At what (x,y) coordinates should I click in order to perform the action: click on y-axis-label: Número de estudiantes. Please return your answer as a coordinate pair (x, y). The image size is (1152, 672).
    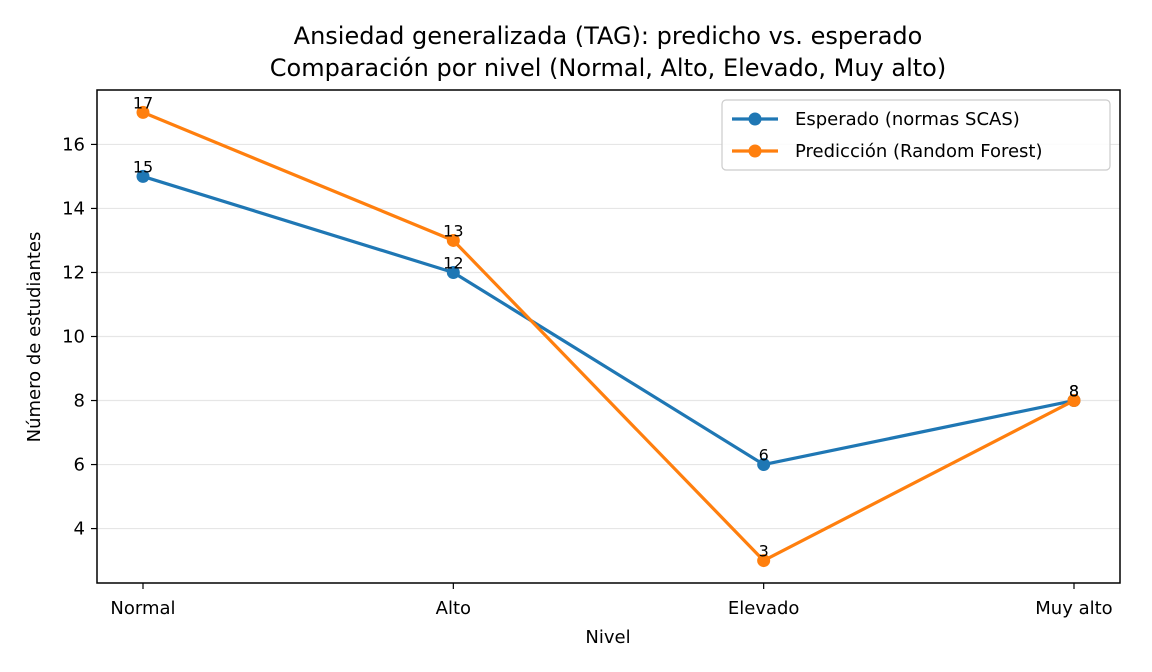
    Looking at the image, I should click on (34, 337).